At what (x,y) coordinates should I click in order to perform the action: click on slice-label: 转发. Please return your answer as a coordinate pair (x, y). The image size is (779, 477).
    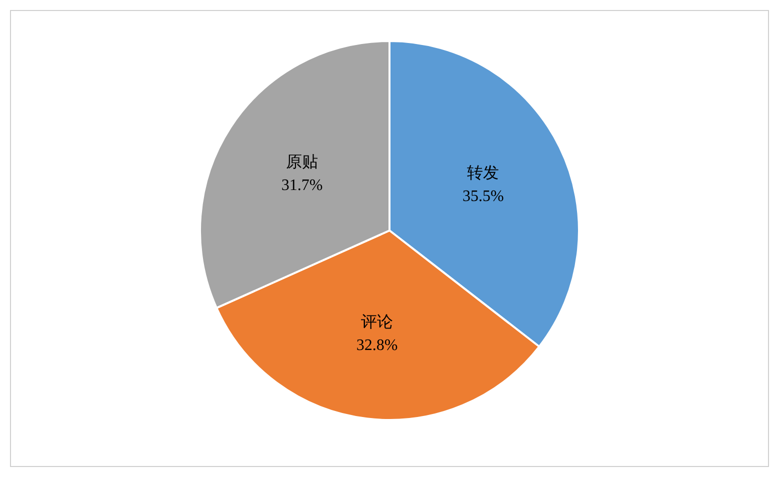
    Looking at the image, I should click on (483, 173).